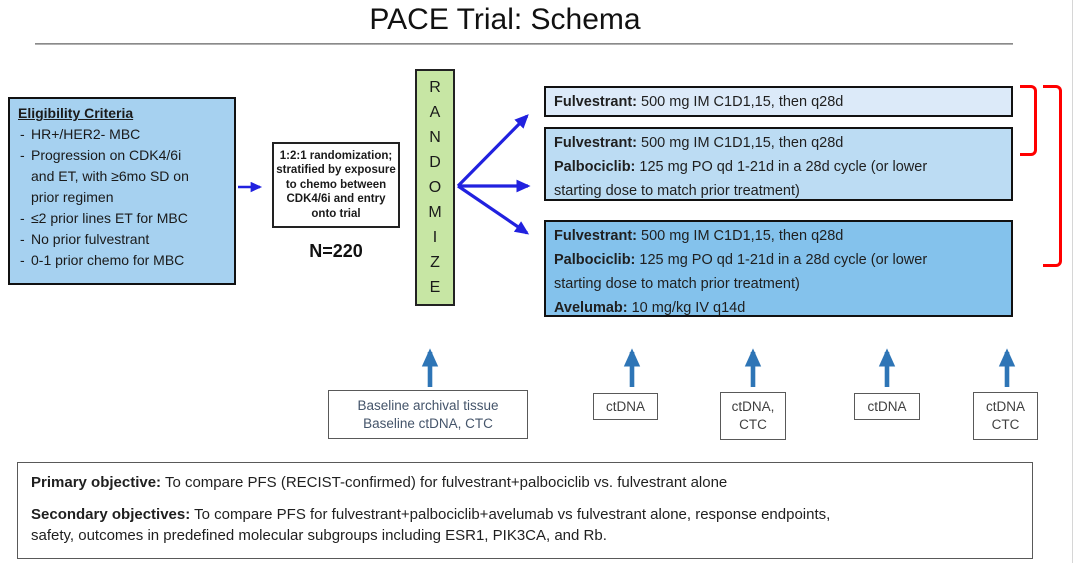 This screenshot has height=563, width=1080. What do you see at coordinates (1005, 416) in the screenshot?
I see `timepoint-box-ctdna-ctc-2: ctDNA CTC` at bounding box center [1005, 416].